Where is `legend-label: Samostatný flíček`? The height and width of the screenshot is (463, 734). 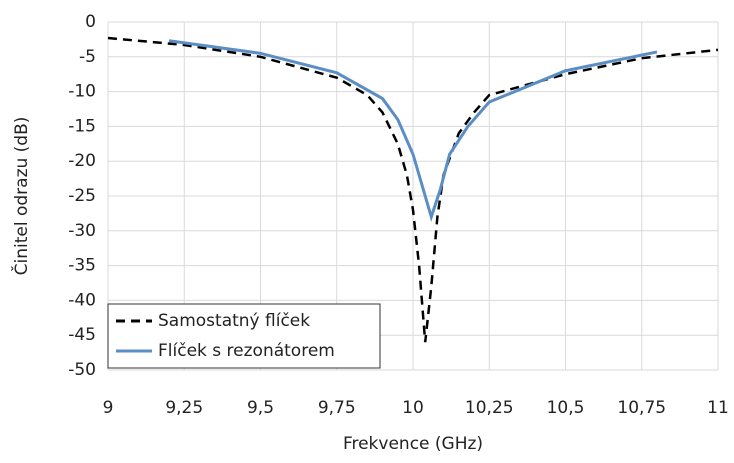 legend-label: Samostatný flíček is located at coordinates (234, 321).